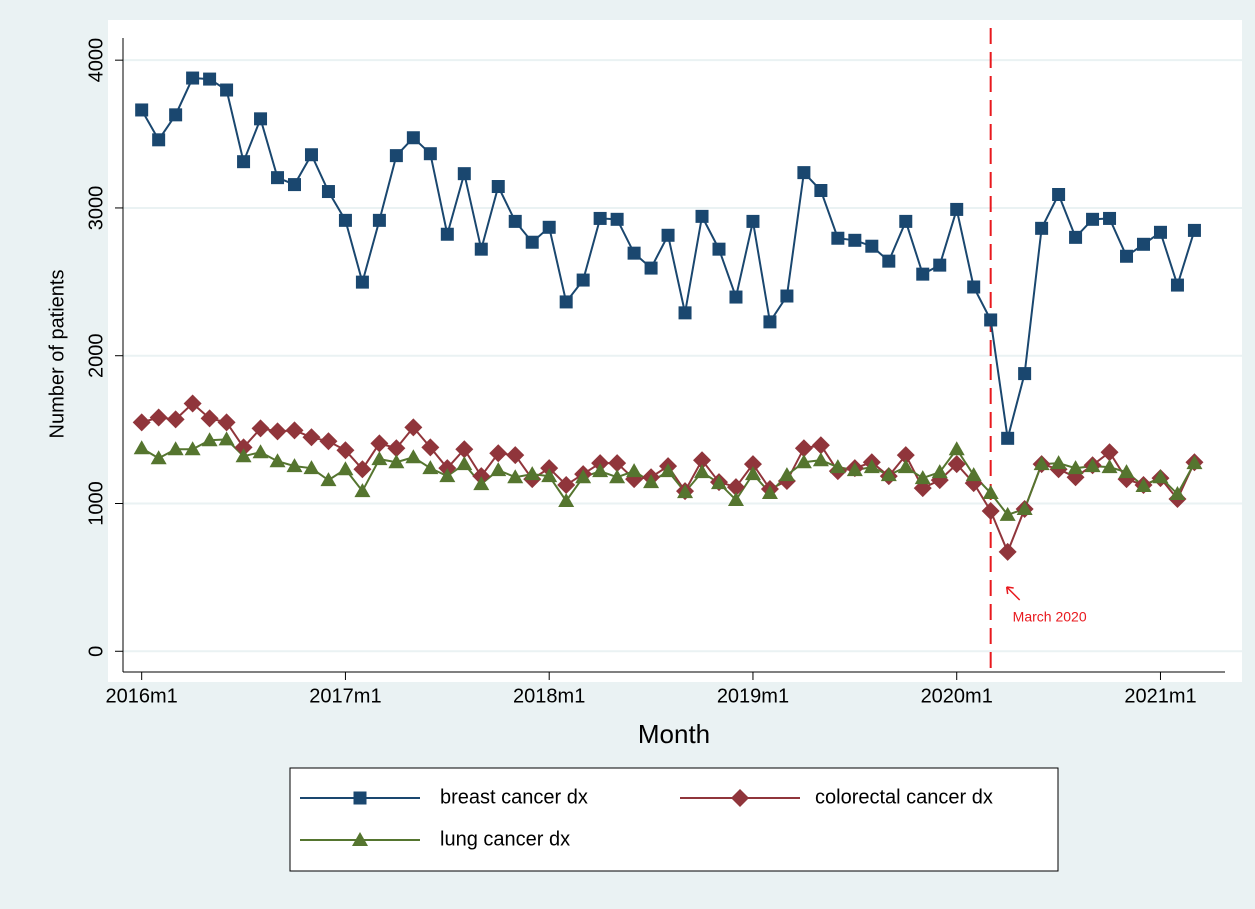  What do you see at coordinates (505, 839) in the screenshot?
I see `legend-label: lung cancer dx` at bounding box center [505, 839].